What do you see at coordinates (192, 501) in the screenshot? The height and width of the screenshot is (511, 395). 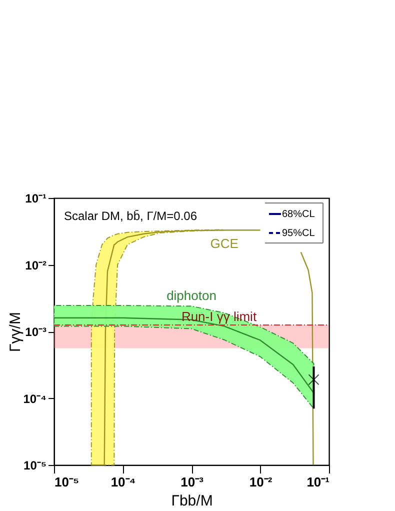 I see `x-axis-title: Γbb/M` at bounding box center [192, 501].